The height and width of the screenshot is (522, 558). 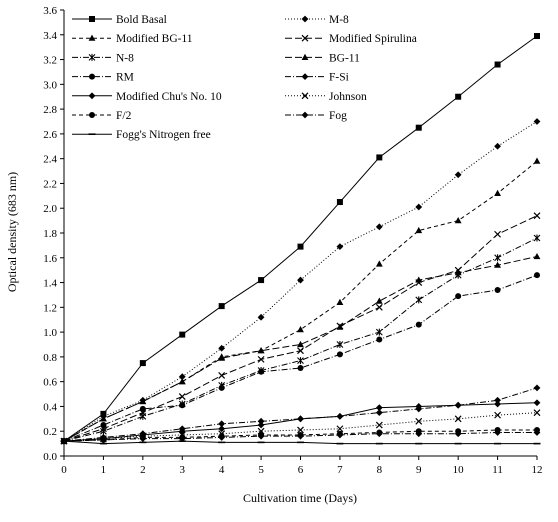 What do you see at coordinates (50, 284) in the screenshot?
I see `y-tick-label: 1.4` at bounding box center [50, 284].